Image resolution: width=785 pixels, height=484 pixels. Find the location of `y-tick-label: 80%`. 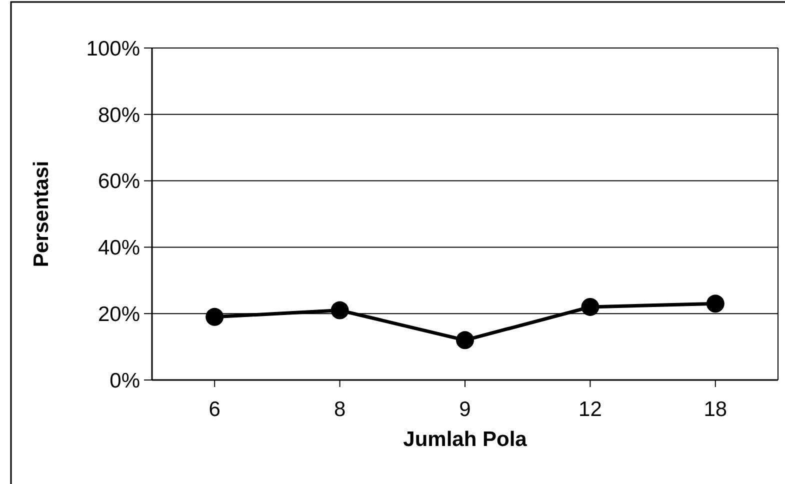

y-tick-label: 80% is located at coordinates (119, 115).